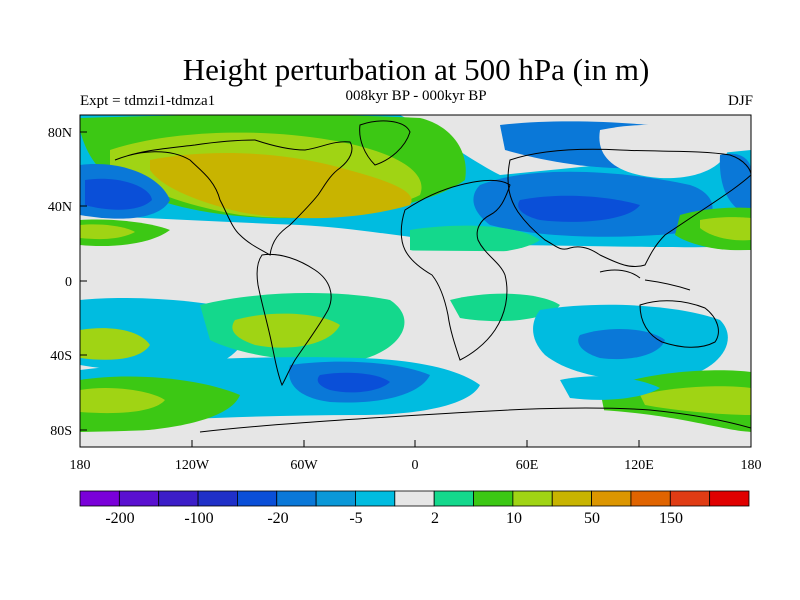 The image size is (800, 600). I want to click on colorbar-label: 150, so click(671, 518).